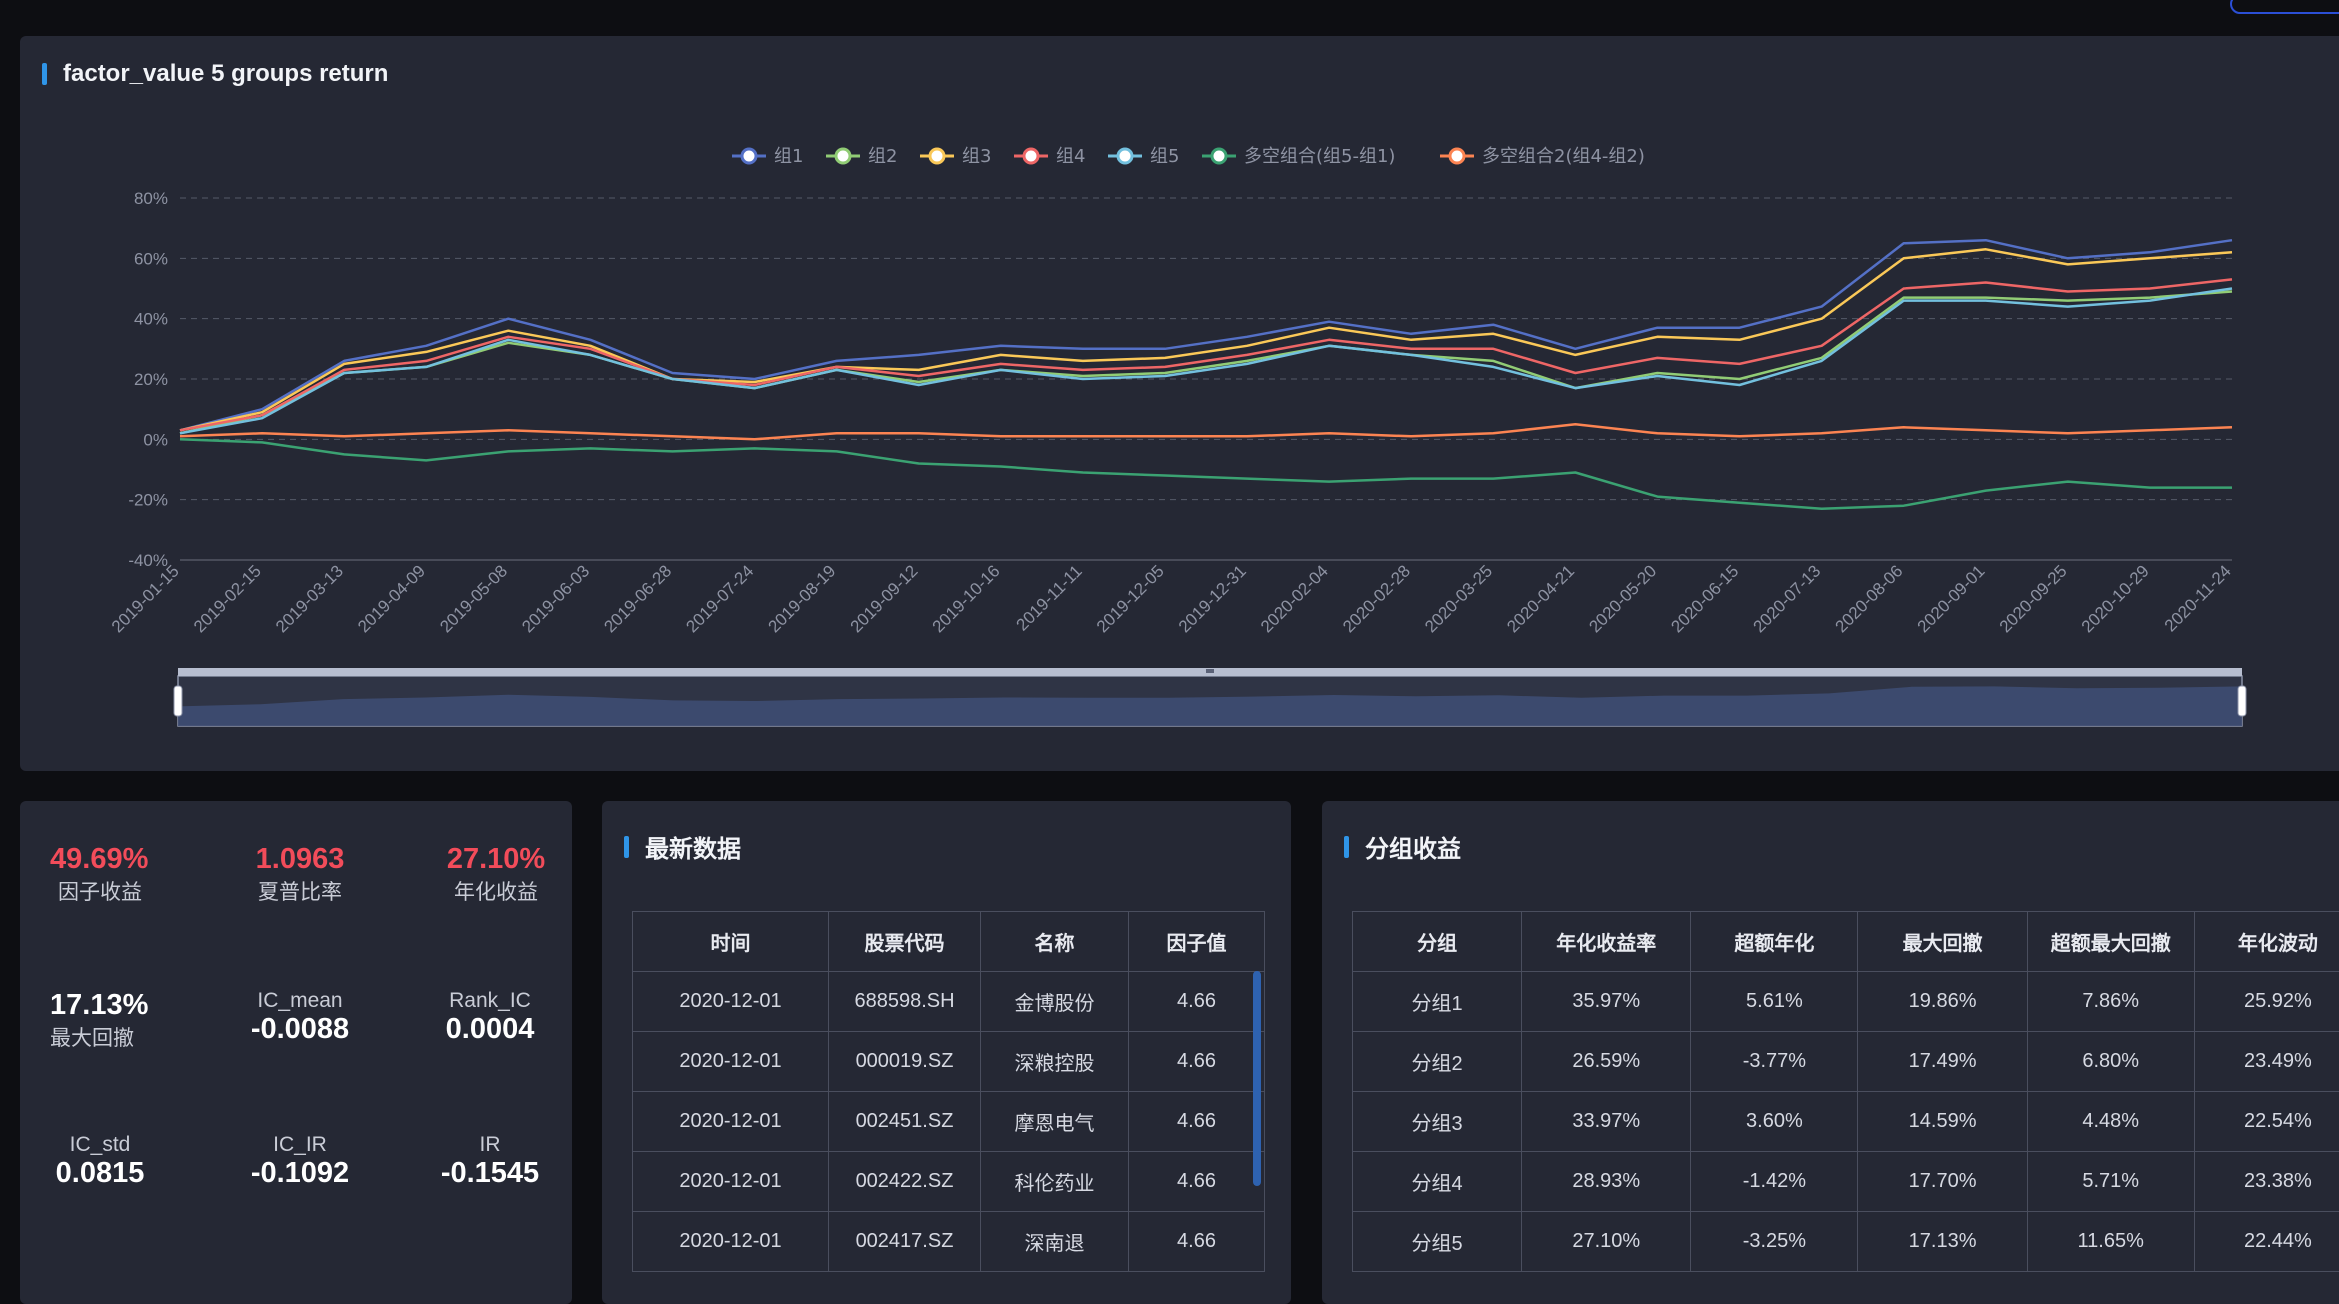  What do you see at coordinates (300, 1029) in the screenshot?
I see `ic-mean-value: -0.0088` at bounding box center [300, 1029].